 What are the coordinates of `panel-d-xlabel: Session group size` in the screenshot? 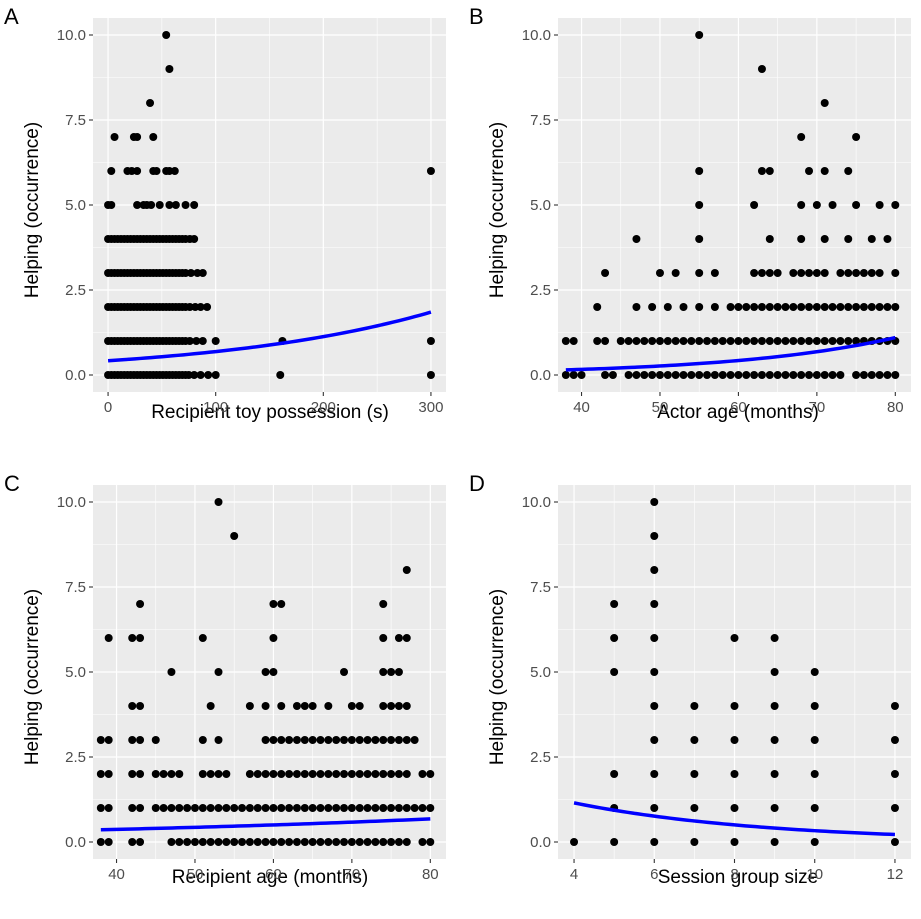 It's located at (738, 877).